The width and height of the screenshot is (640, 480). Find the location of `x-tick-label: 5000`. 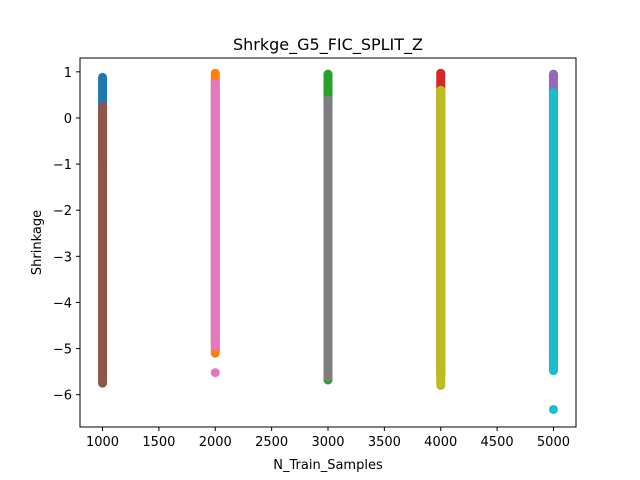

x-tick-label: 5000 is located at coordinates (553, 442).